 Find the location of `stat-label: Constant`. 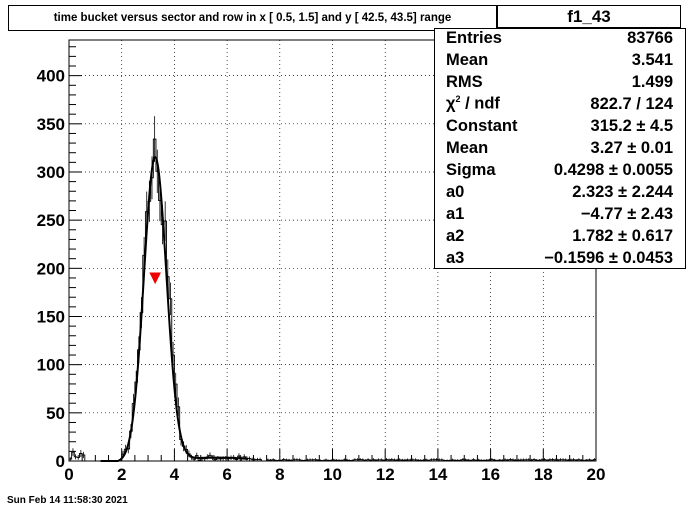

stat-label: Constant is located at coordinates (482, 125).